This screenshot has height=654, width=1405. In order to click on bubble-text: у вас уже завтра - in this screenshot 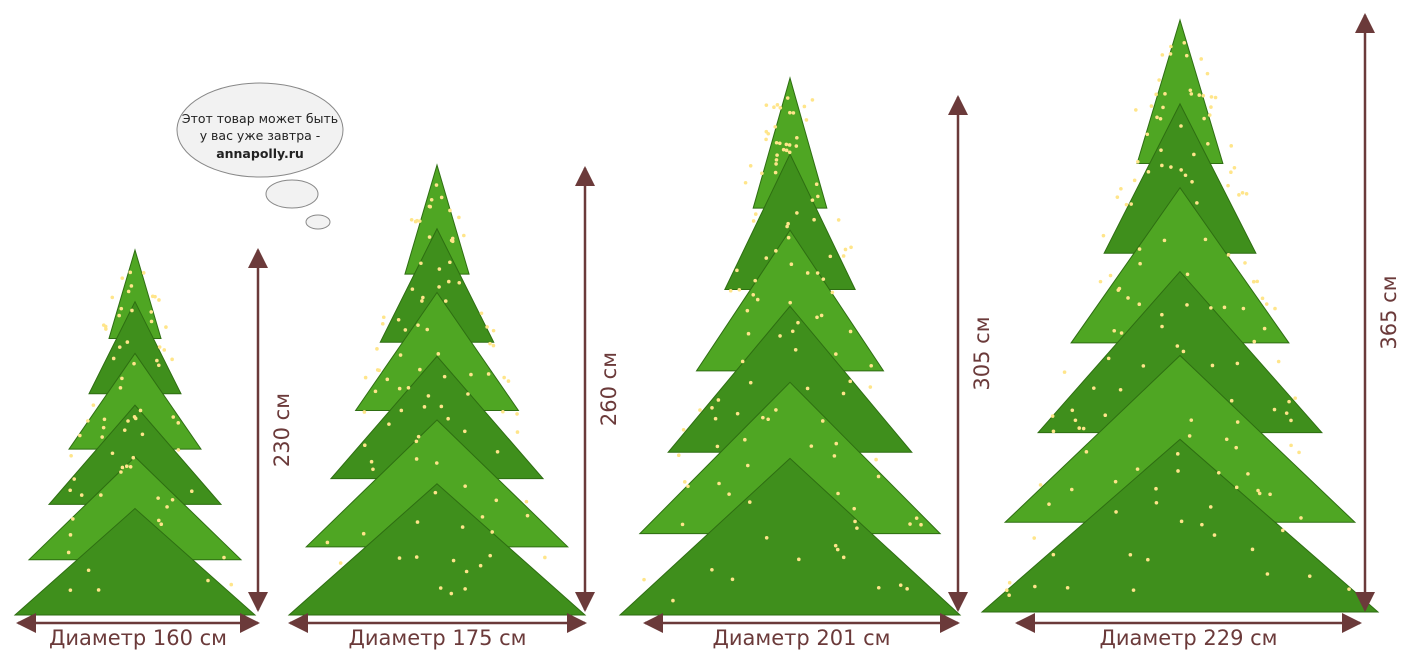, I will do `click(260, 135)`.